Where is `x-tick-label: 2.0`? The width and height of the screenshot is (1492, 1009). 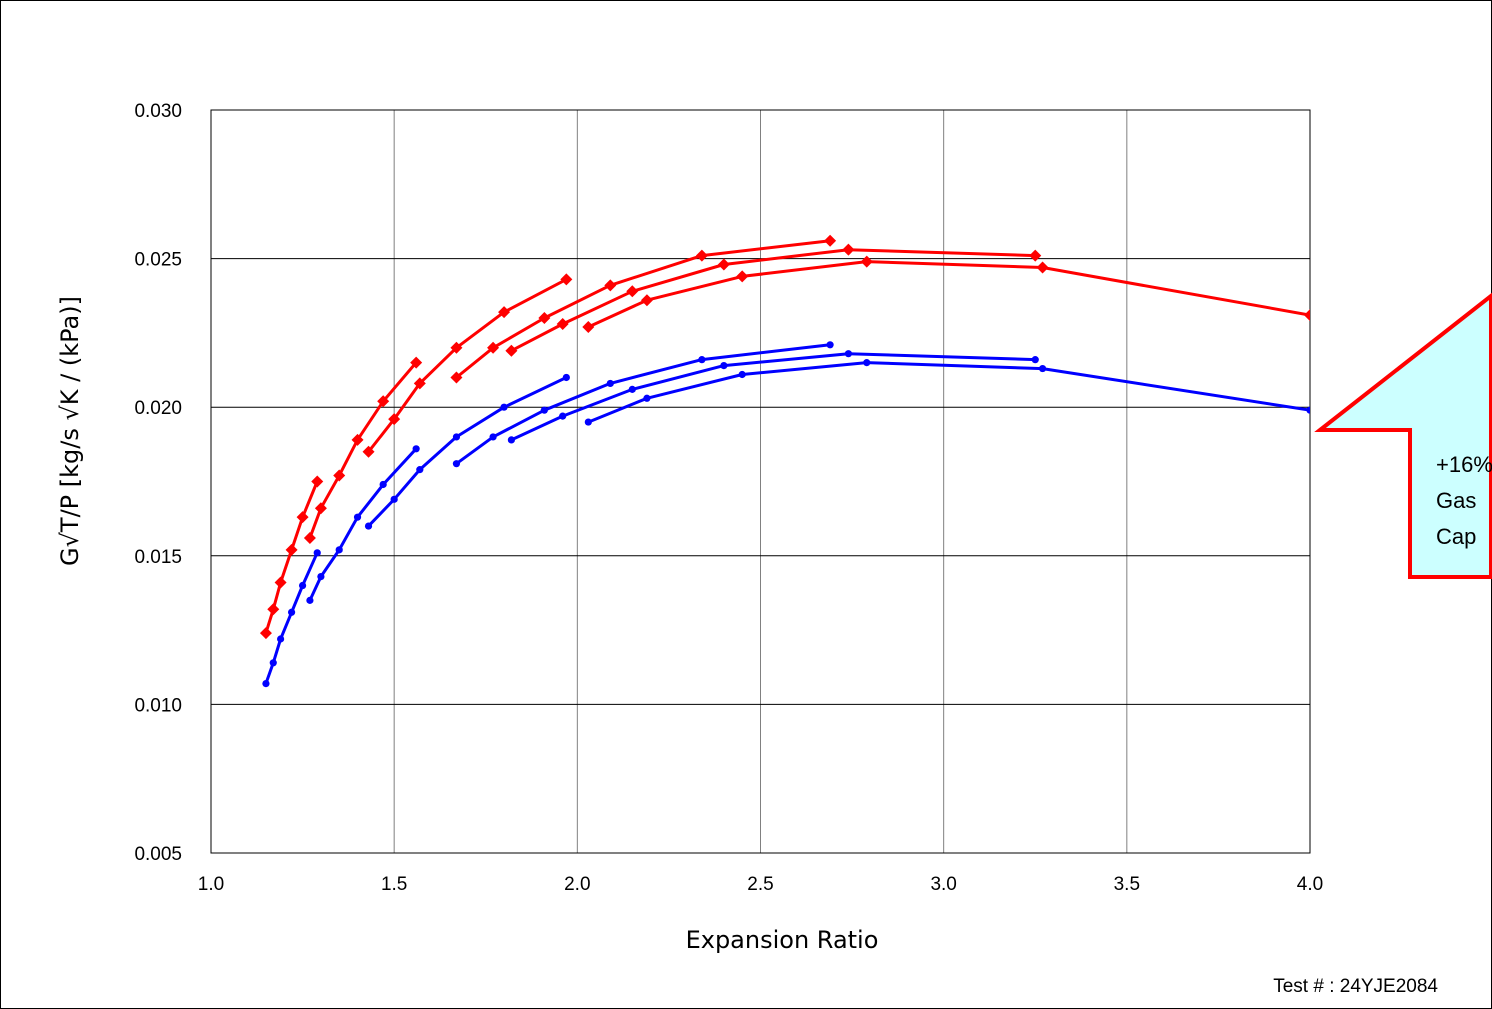 x-tick-label: 2.0 is located at coordinates (577, 884).